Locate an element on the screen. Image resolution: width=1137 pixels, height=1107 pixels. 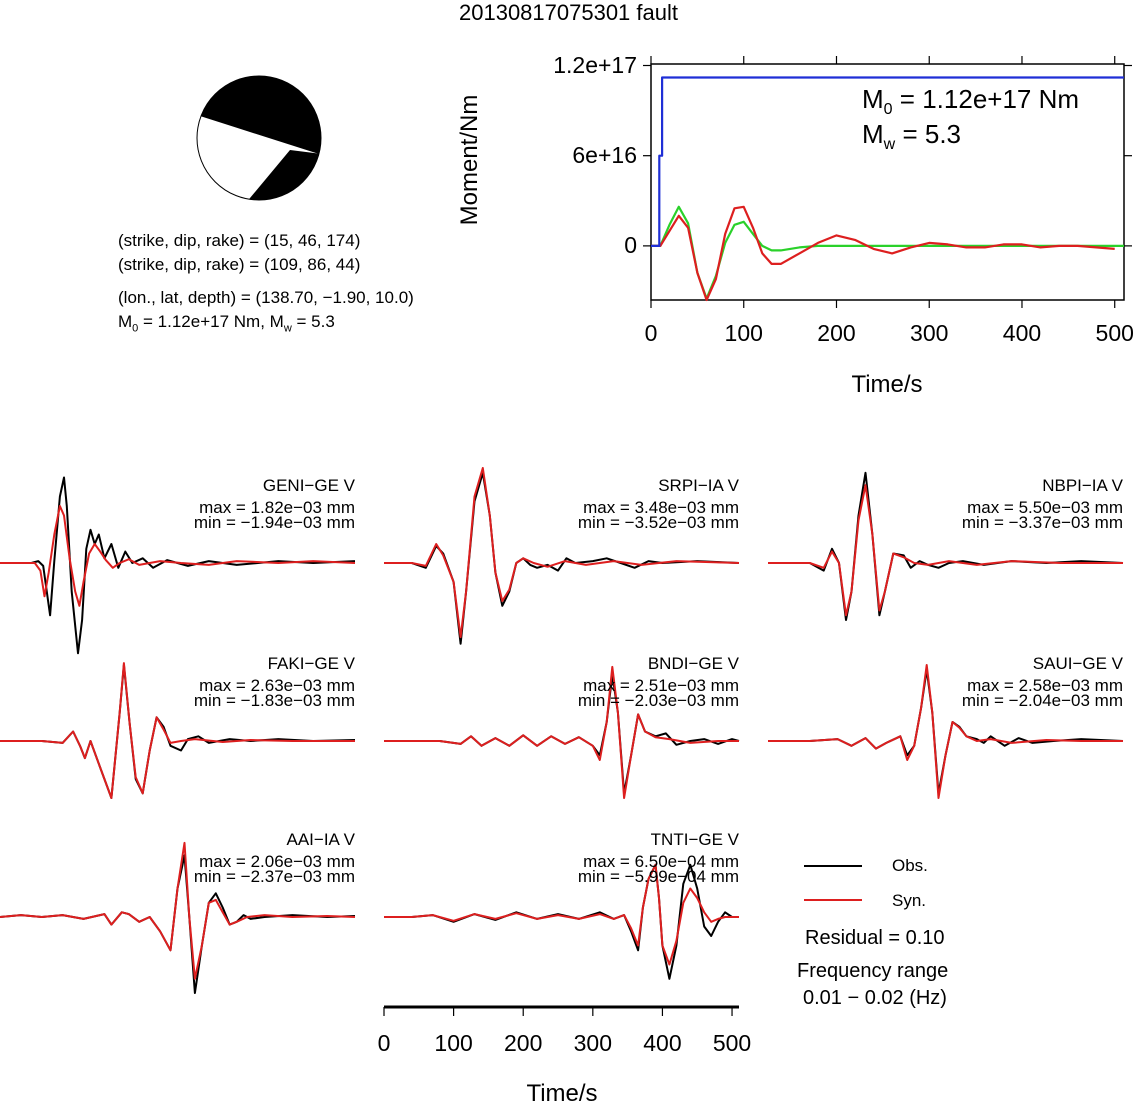
waveform-xtick-label: 200 is located at coordinates (523, 1043).